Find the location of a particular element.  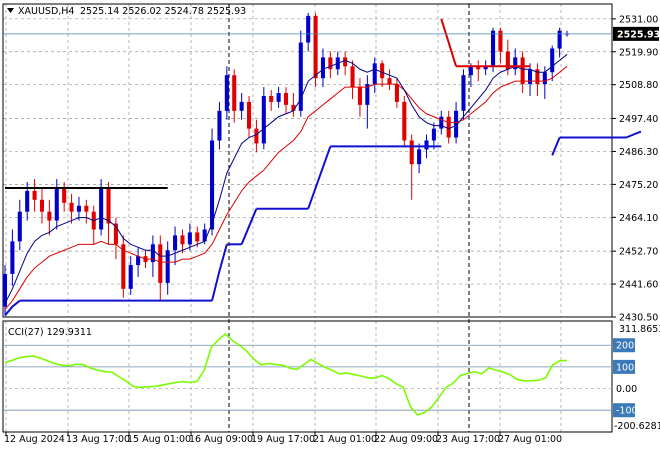

cci-axis: 200 100 0.00 -100 311.8653 -200.6281 is located at coordinates (636, 378).